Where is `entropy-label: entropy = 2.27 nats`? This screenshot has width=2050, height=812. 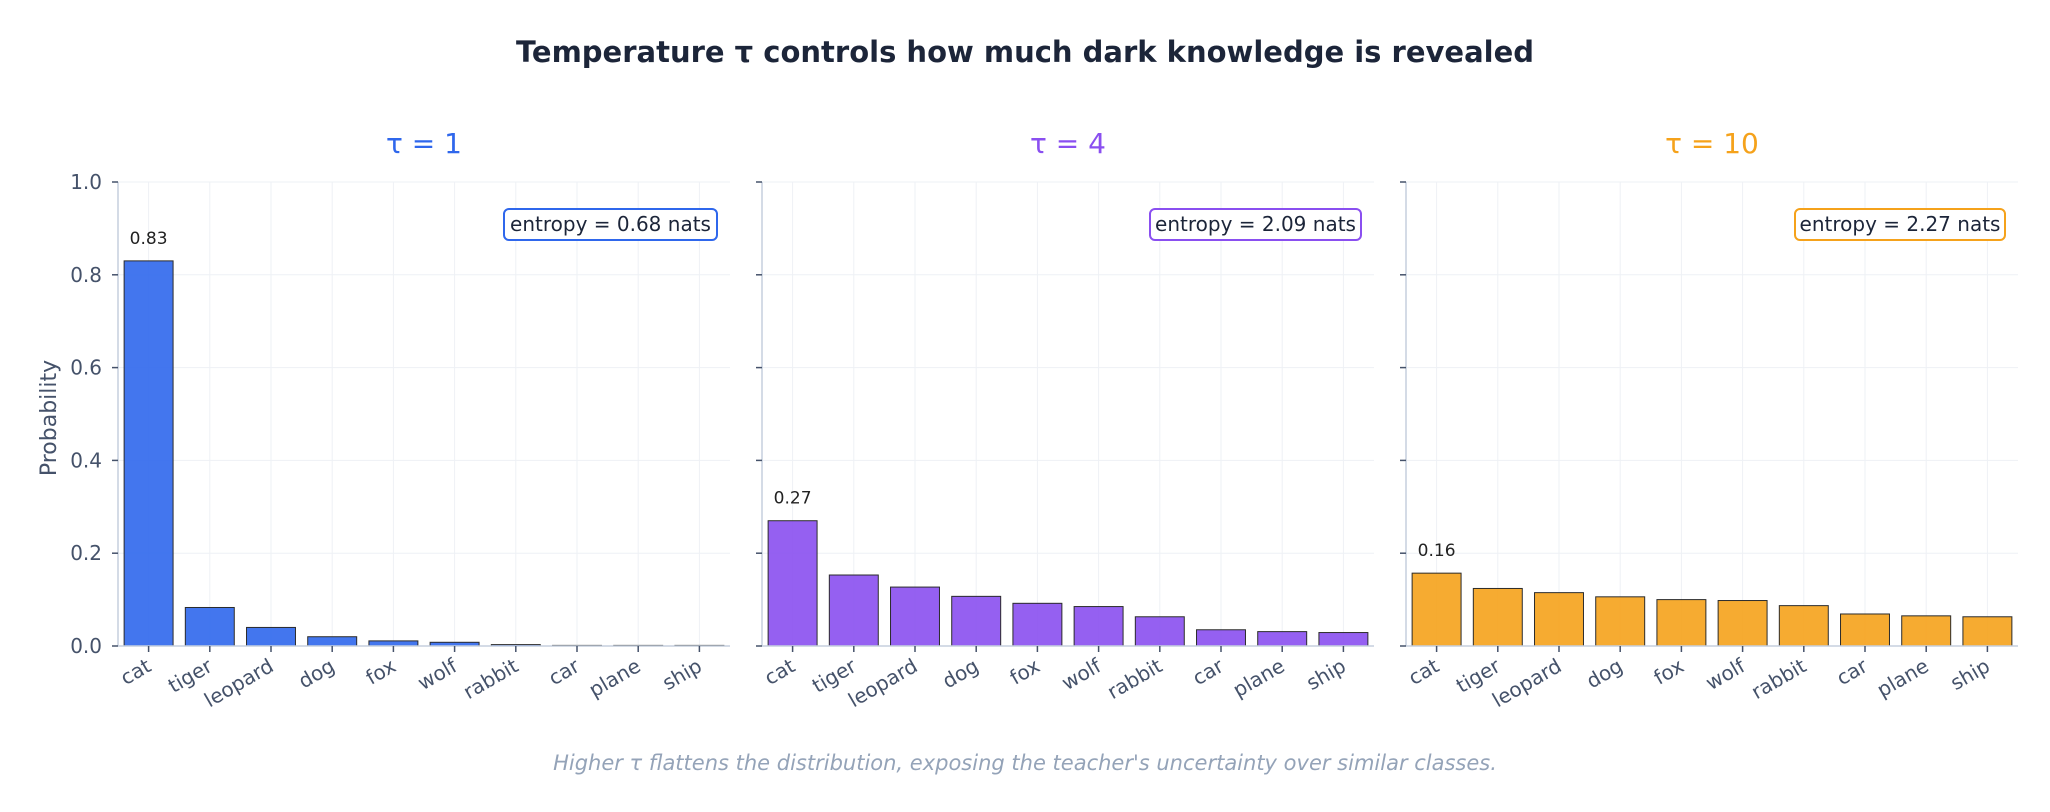 entropy-label: entropy = 2.27 nats is located at coordinates (1900, 224).